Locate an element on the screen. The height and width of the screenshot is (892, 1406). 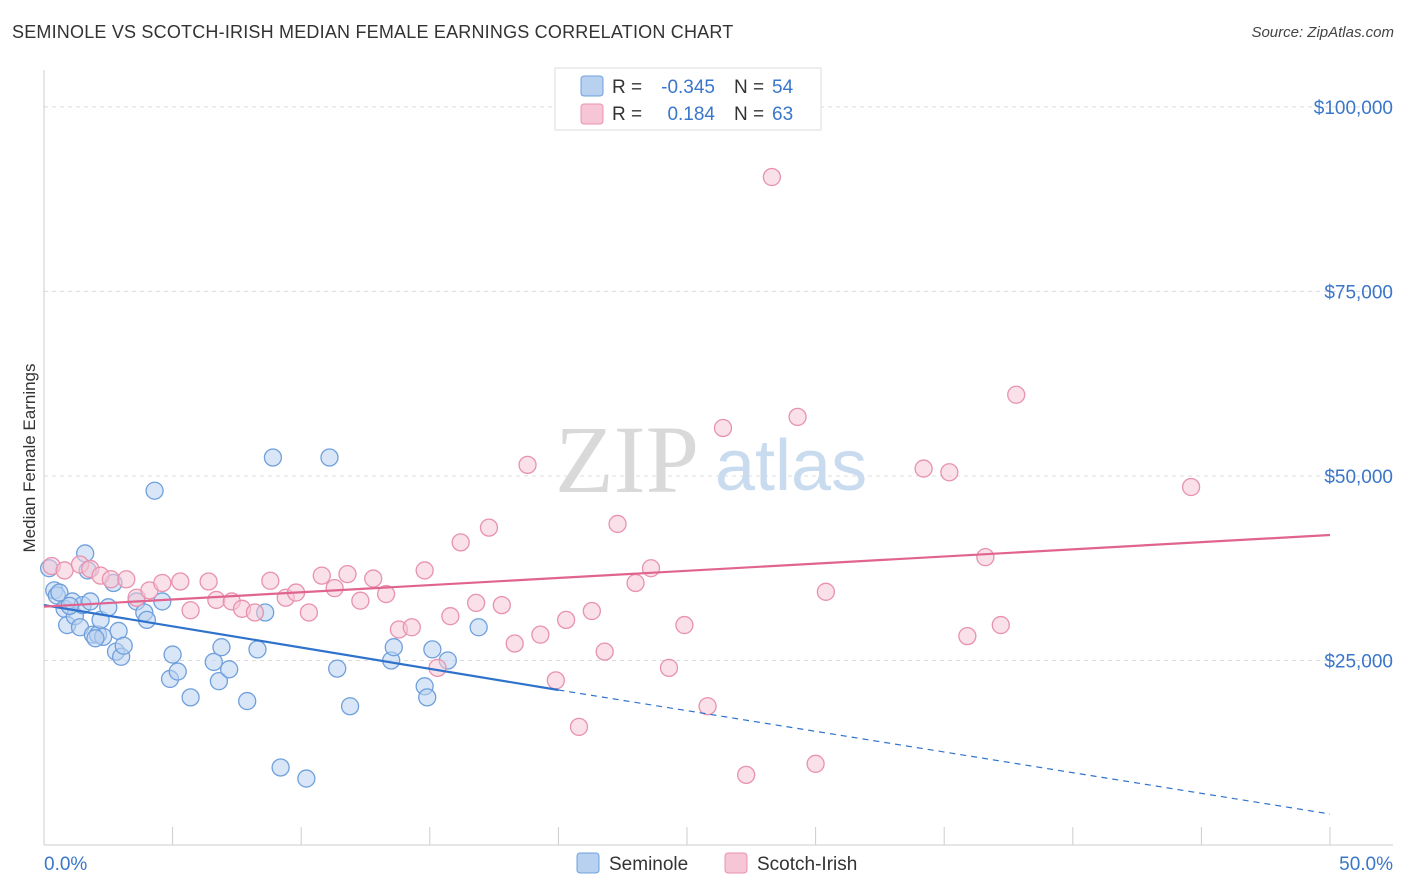
watermark: ZIP atlas is located at coordinates (711, 459).